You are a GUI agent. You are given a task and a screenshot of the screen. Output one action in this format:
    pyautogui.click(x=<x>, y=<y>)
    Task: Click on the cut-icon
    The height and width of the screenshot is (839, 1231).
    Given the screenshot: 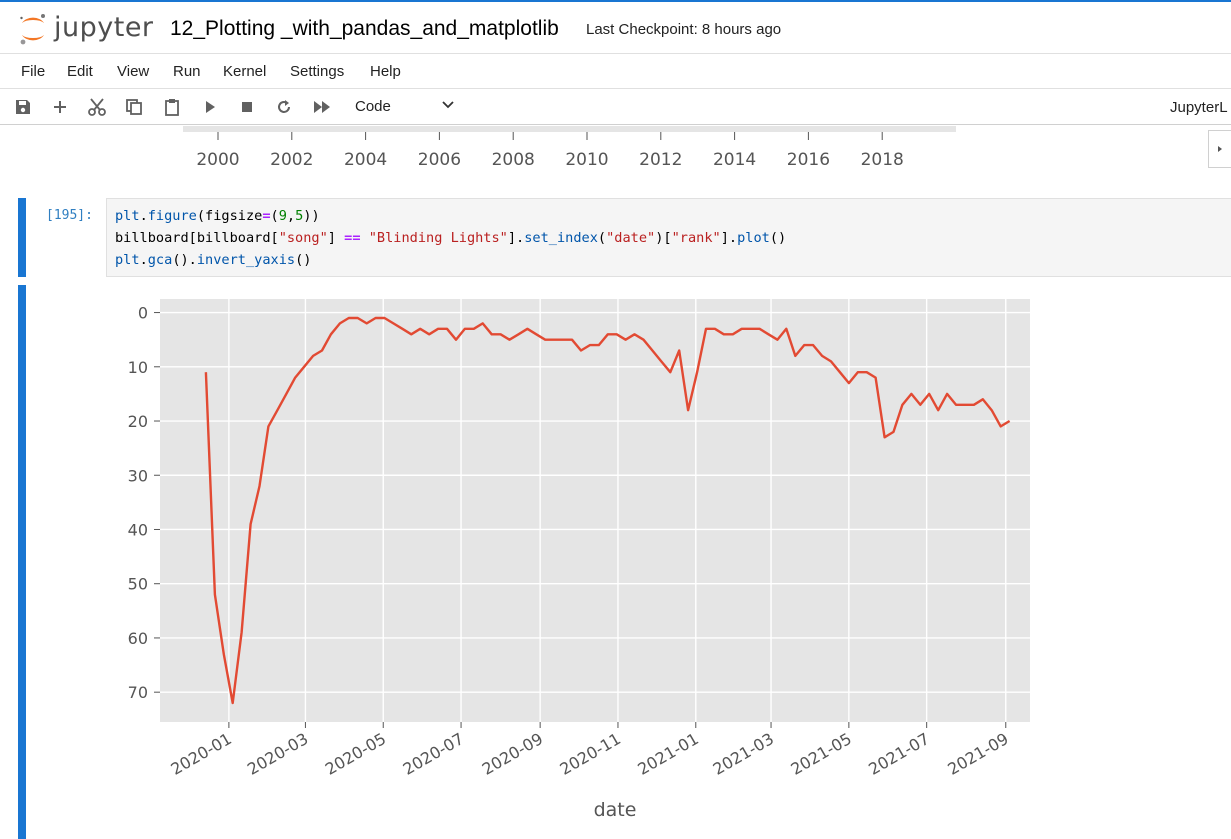 What is the action you would take?
    pyautogui.click(x=97, y=107)
    